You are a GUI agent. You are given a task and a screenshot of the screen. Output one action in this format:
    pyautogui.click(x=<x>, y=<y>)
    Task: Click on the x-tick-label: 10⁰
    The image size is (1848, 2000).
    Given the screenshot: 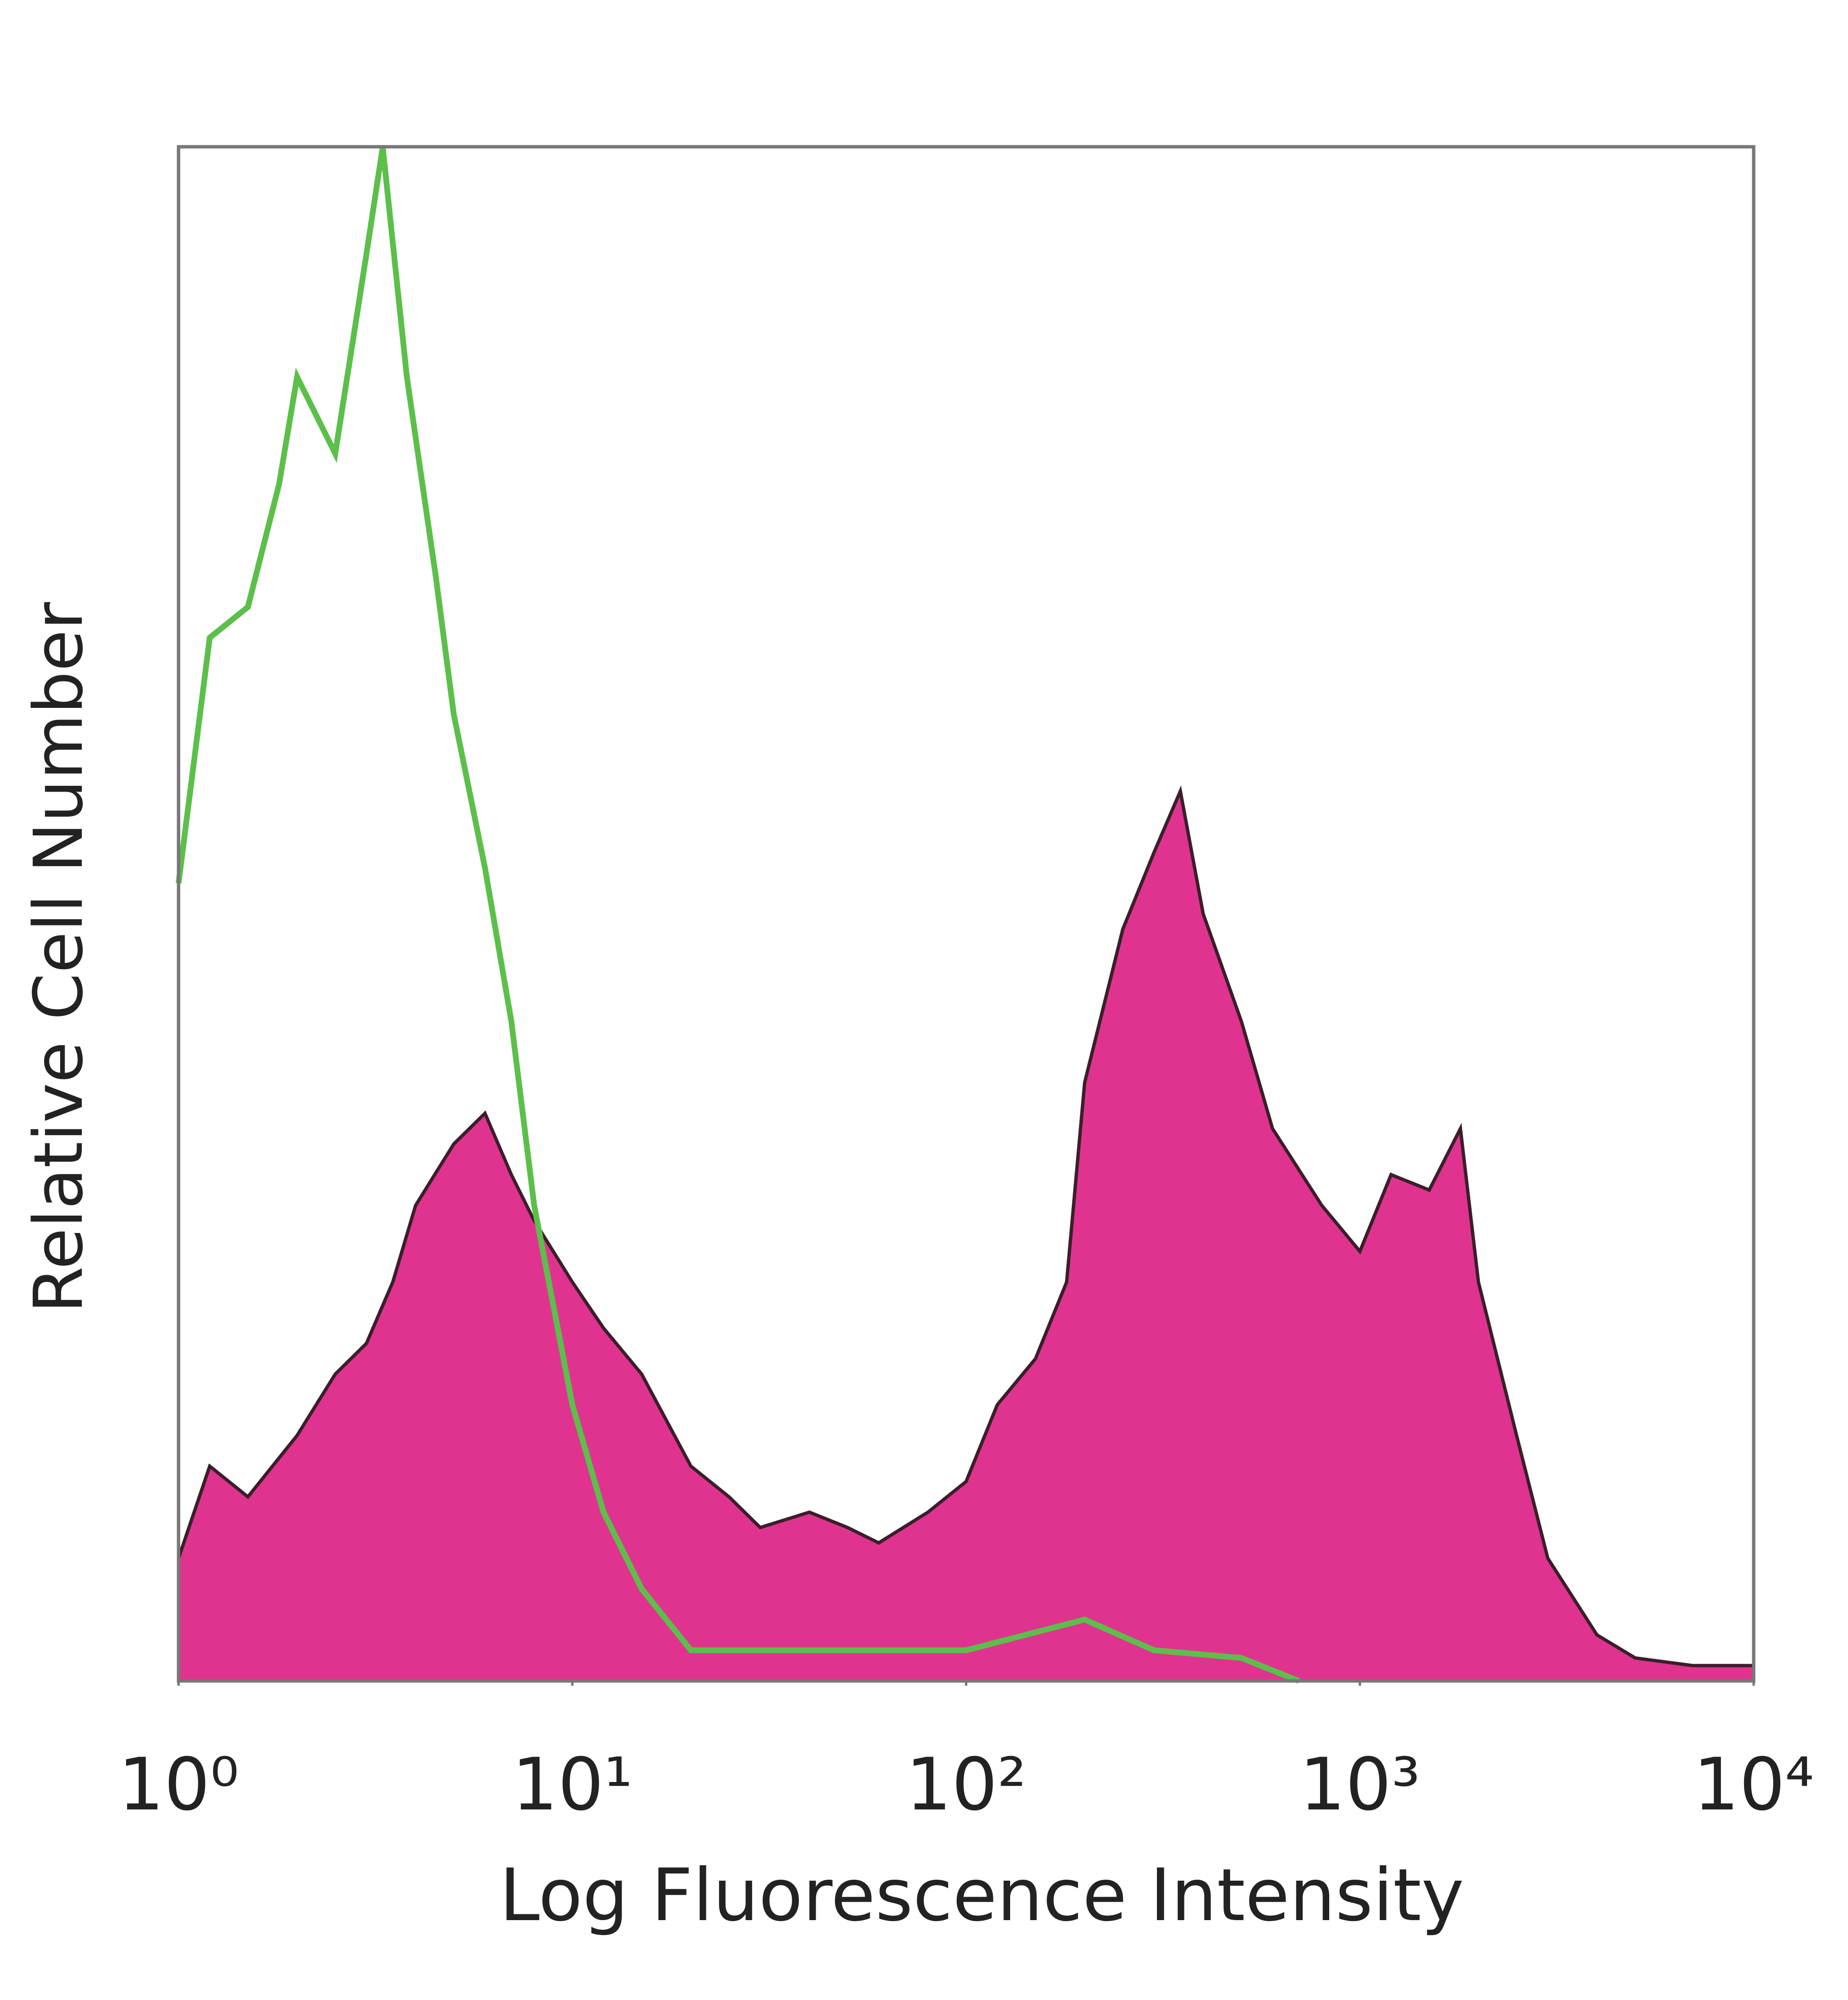 What is the action you would take?
    pyautogui.click(x=178, y=1785)
    